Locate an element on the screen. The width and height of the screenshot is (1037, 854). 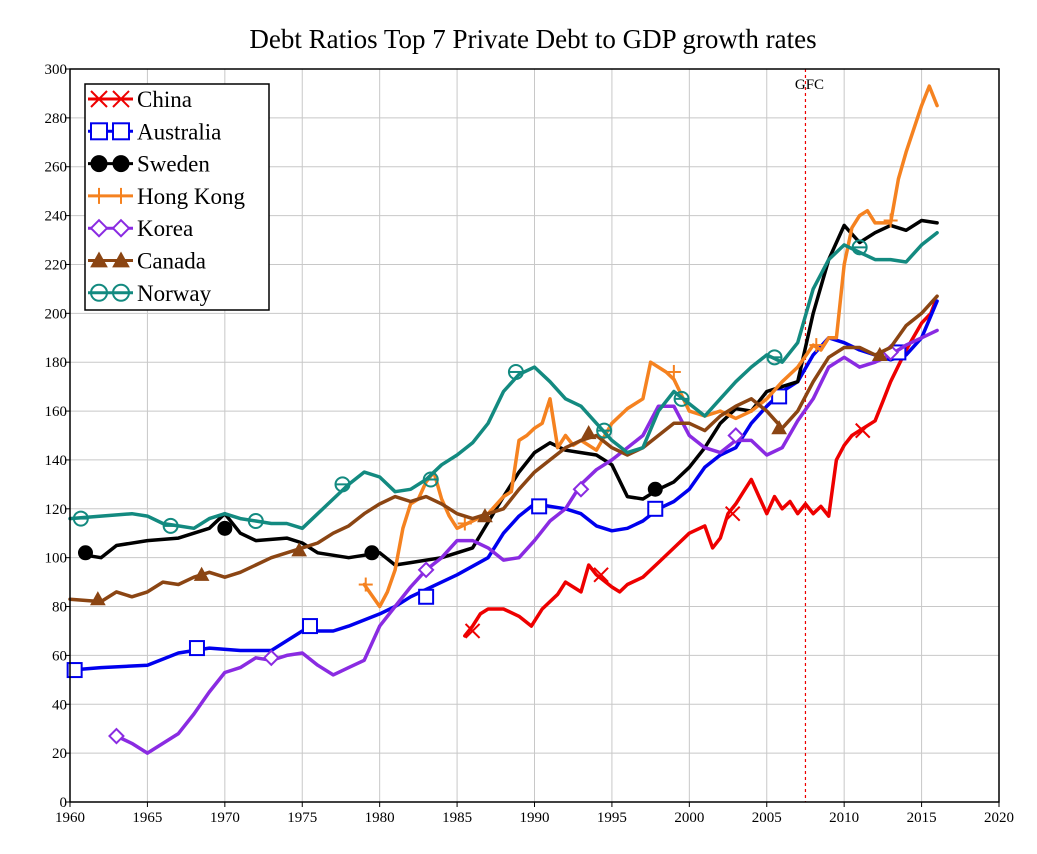
x-tick-label: 1965 is located at coordinates (147, 818).